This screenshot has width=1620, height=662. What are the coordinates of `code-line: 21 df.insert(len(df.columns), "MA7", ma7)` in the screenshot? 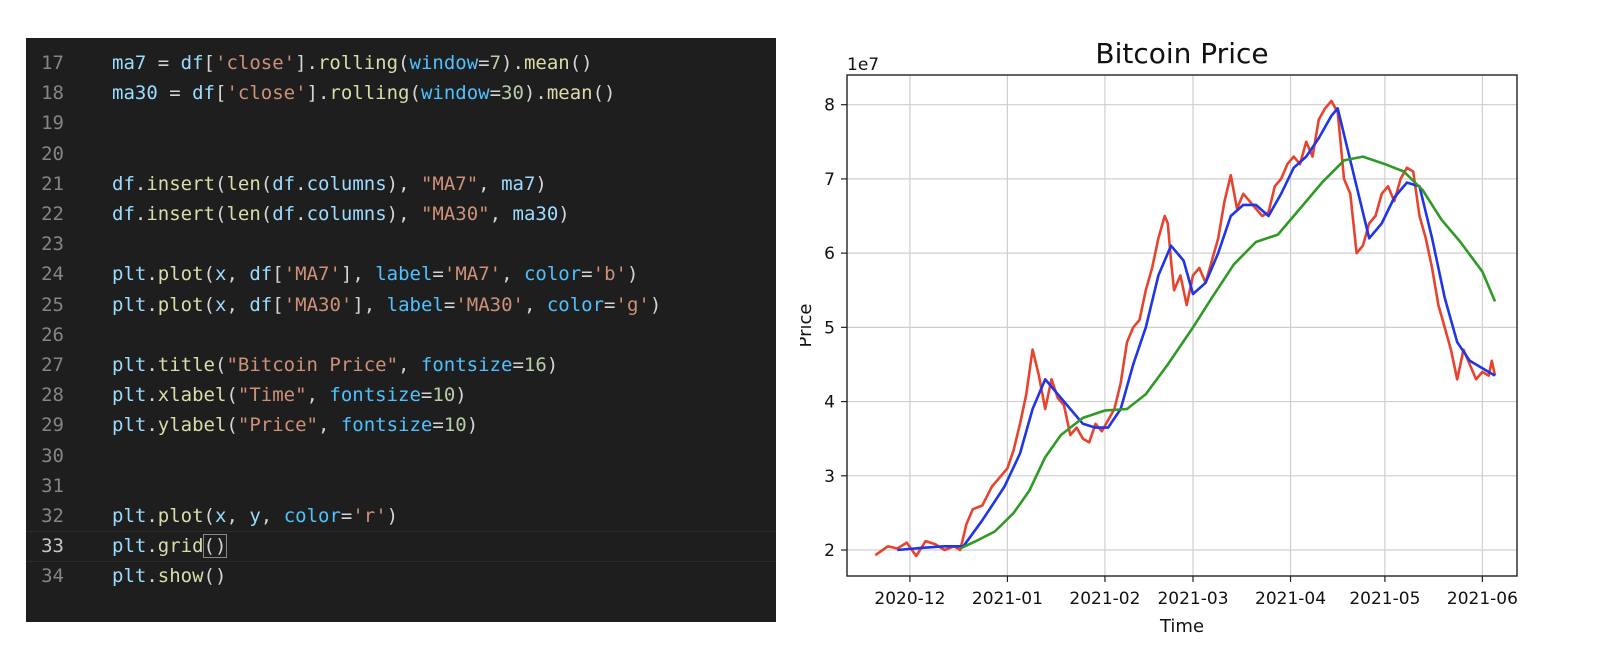 It's located at (401, 184).